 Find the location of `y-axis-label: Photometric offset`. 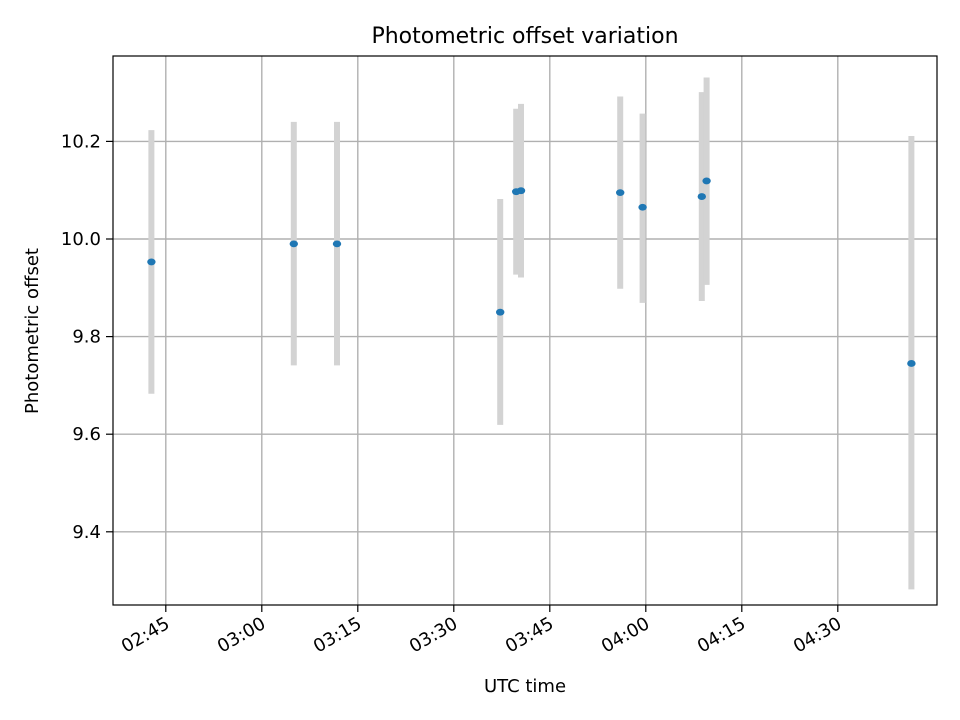

y-axis-label: Photometric offset is located at coordinates (32, 331).